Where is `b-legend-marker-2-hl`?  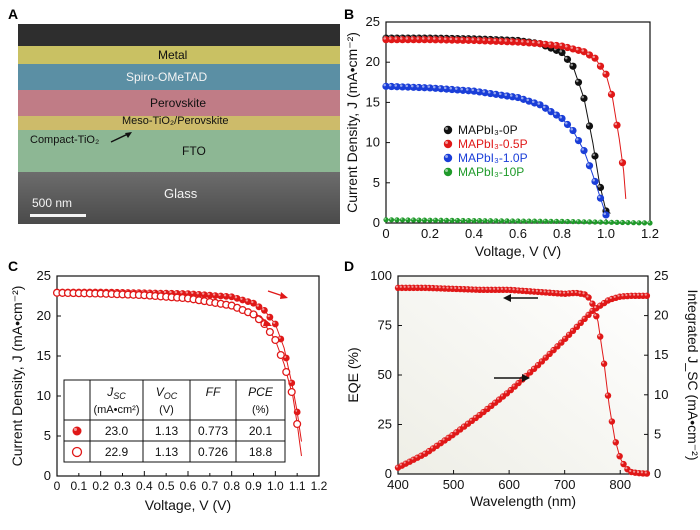
b-legend-marker-2-hl is located at coordinates (446, 156).